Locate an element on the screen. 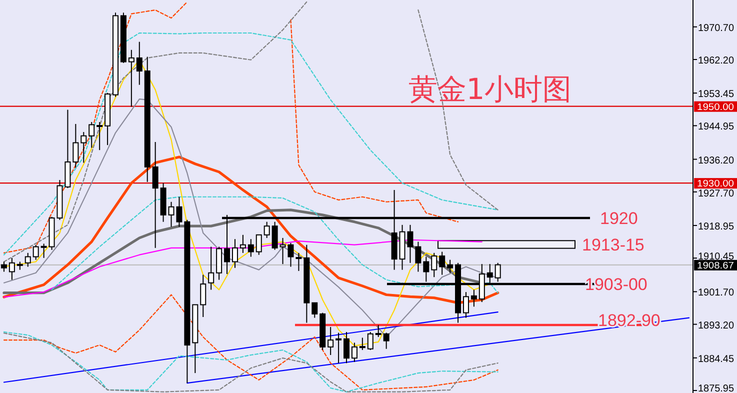  ref-line-label: 1930.00 is located at coordinates (715, 184).